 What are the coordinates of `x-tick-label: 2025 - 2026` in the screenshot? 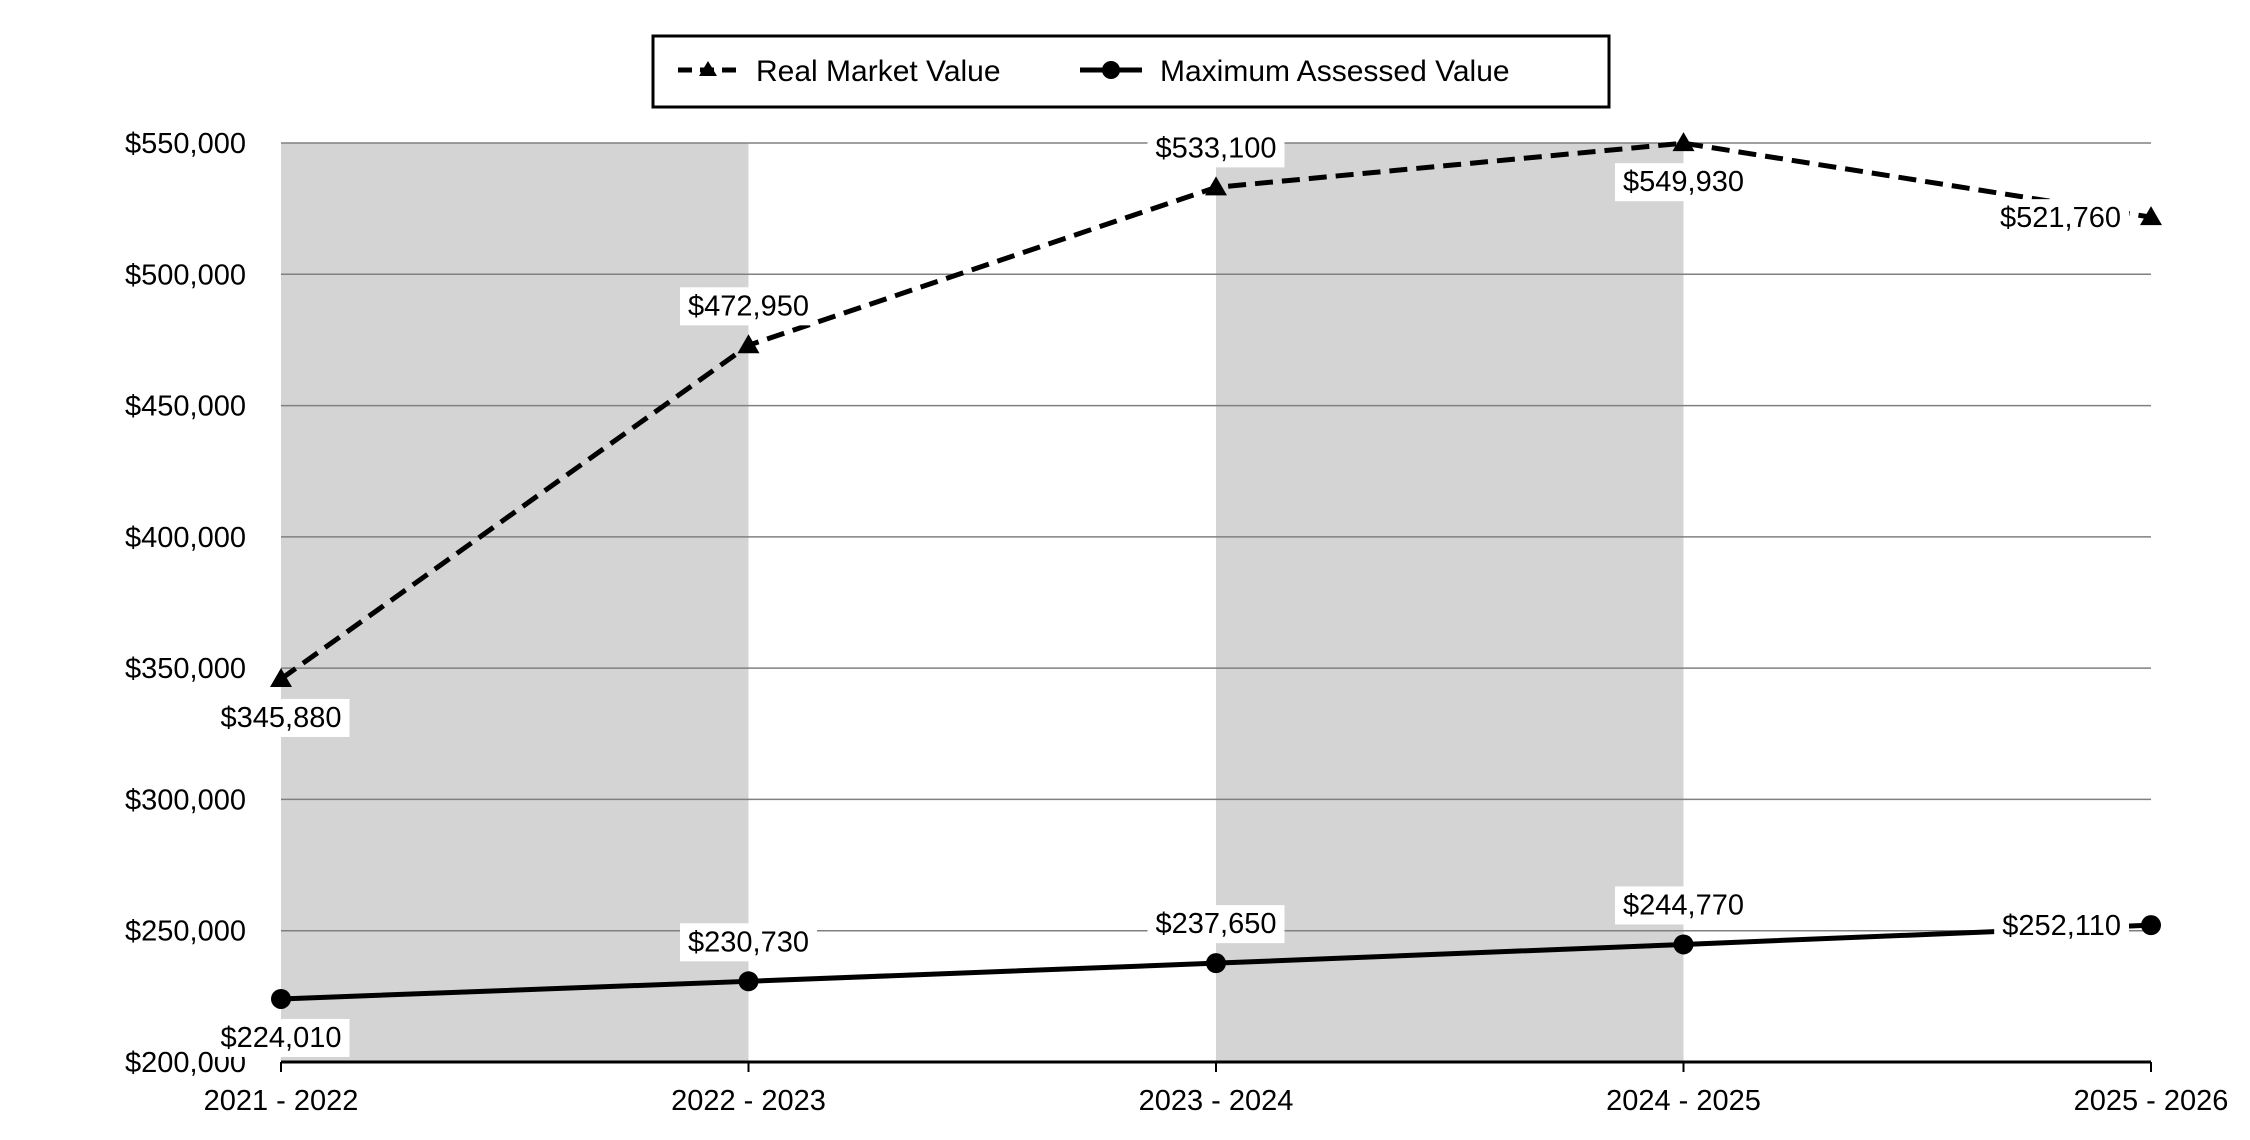 It's located at (2151, 1101).